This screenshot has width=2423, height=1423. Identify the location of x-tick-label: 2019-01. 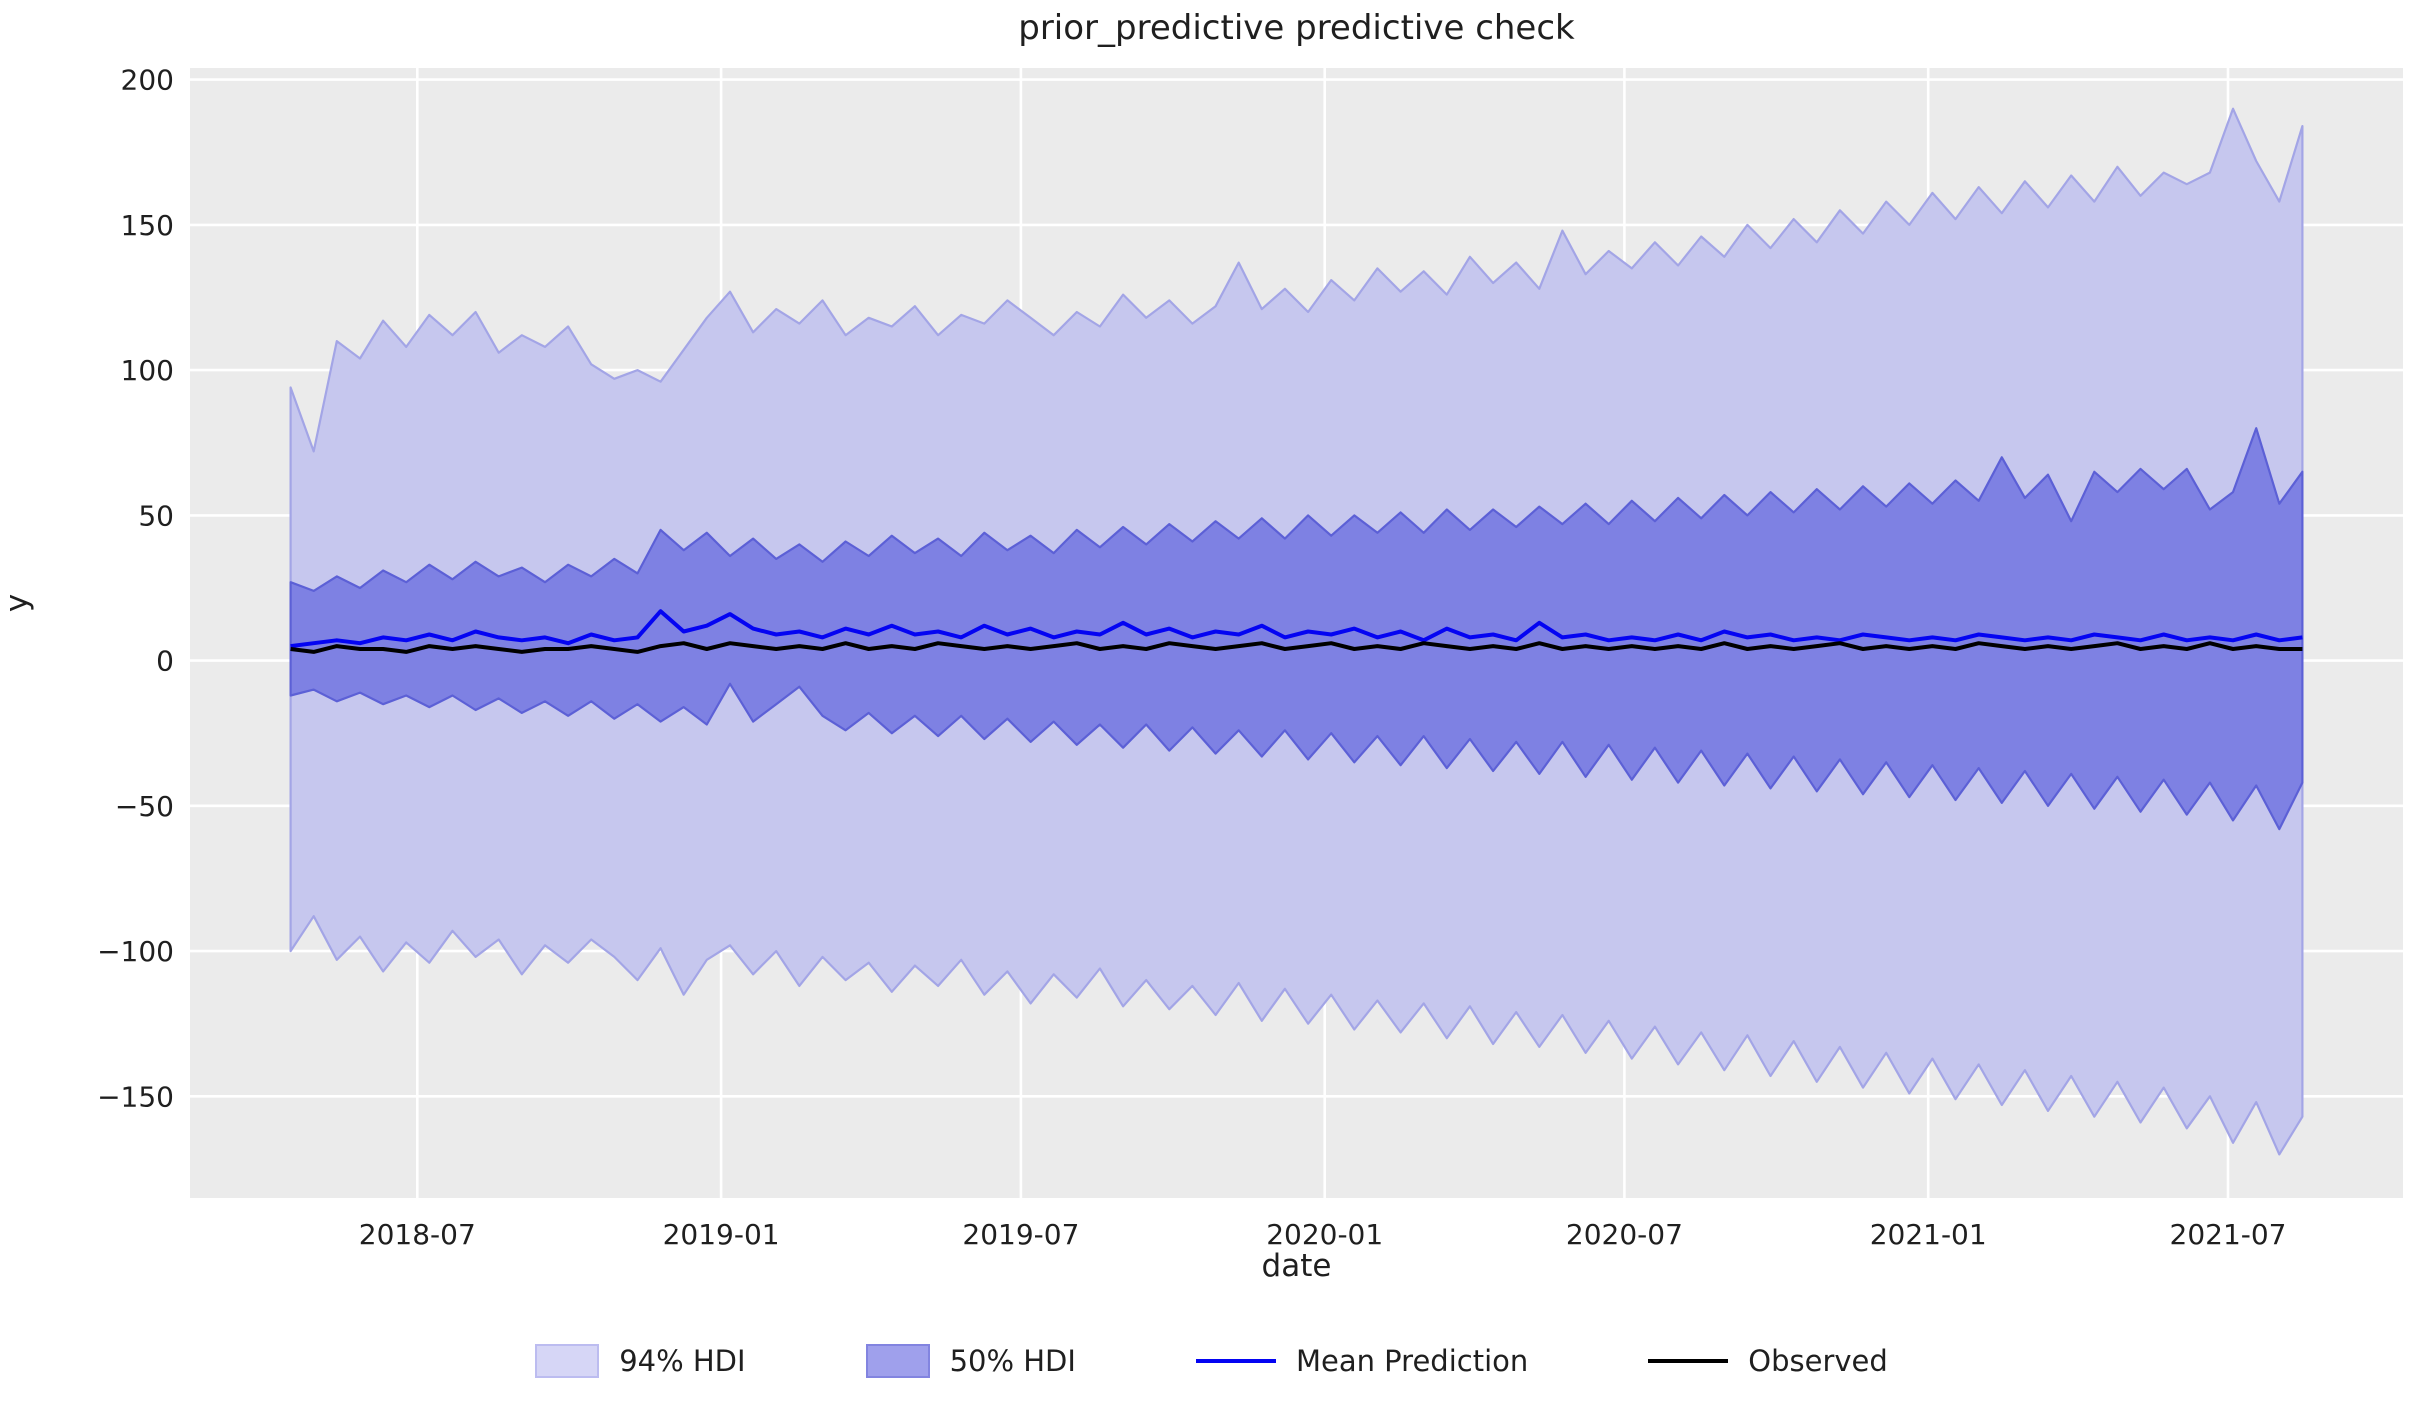
(721, 1234).